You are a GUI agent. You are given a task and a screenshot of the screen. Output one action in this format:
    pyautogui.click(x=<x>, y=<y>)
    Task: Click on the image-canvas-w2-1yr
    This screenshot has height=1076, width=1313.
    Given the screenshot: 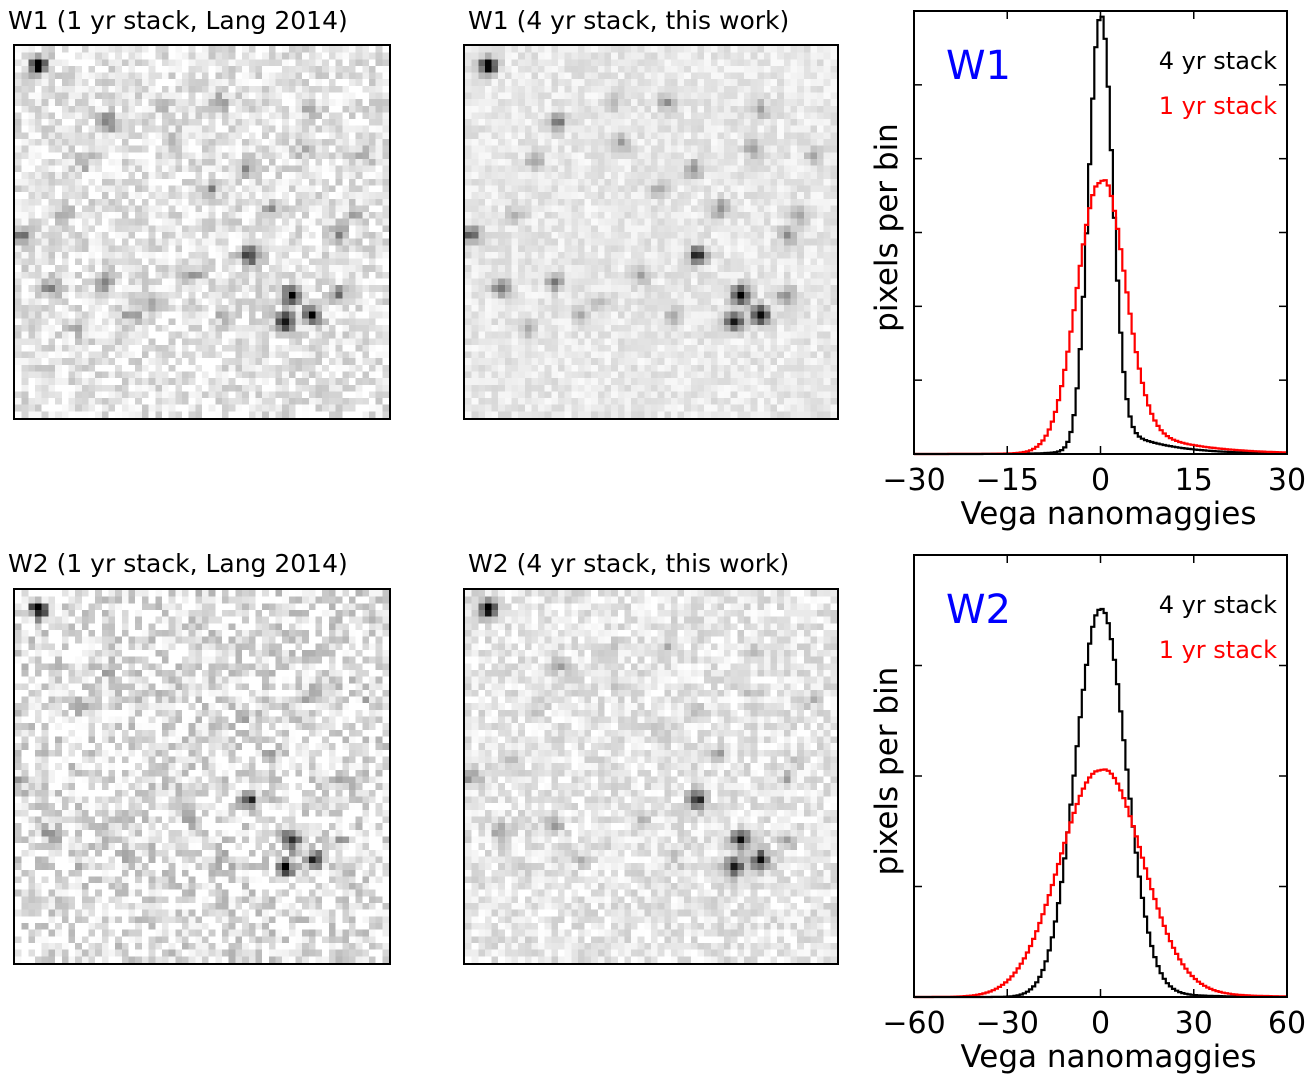 What is the action you would take?
    pyautogui.click(x=202, y=776)
    